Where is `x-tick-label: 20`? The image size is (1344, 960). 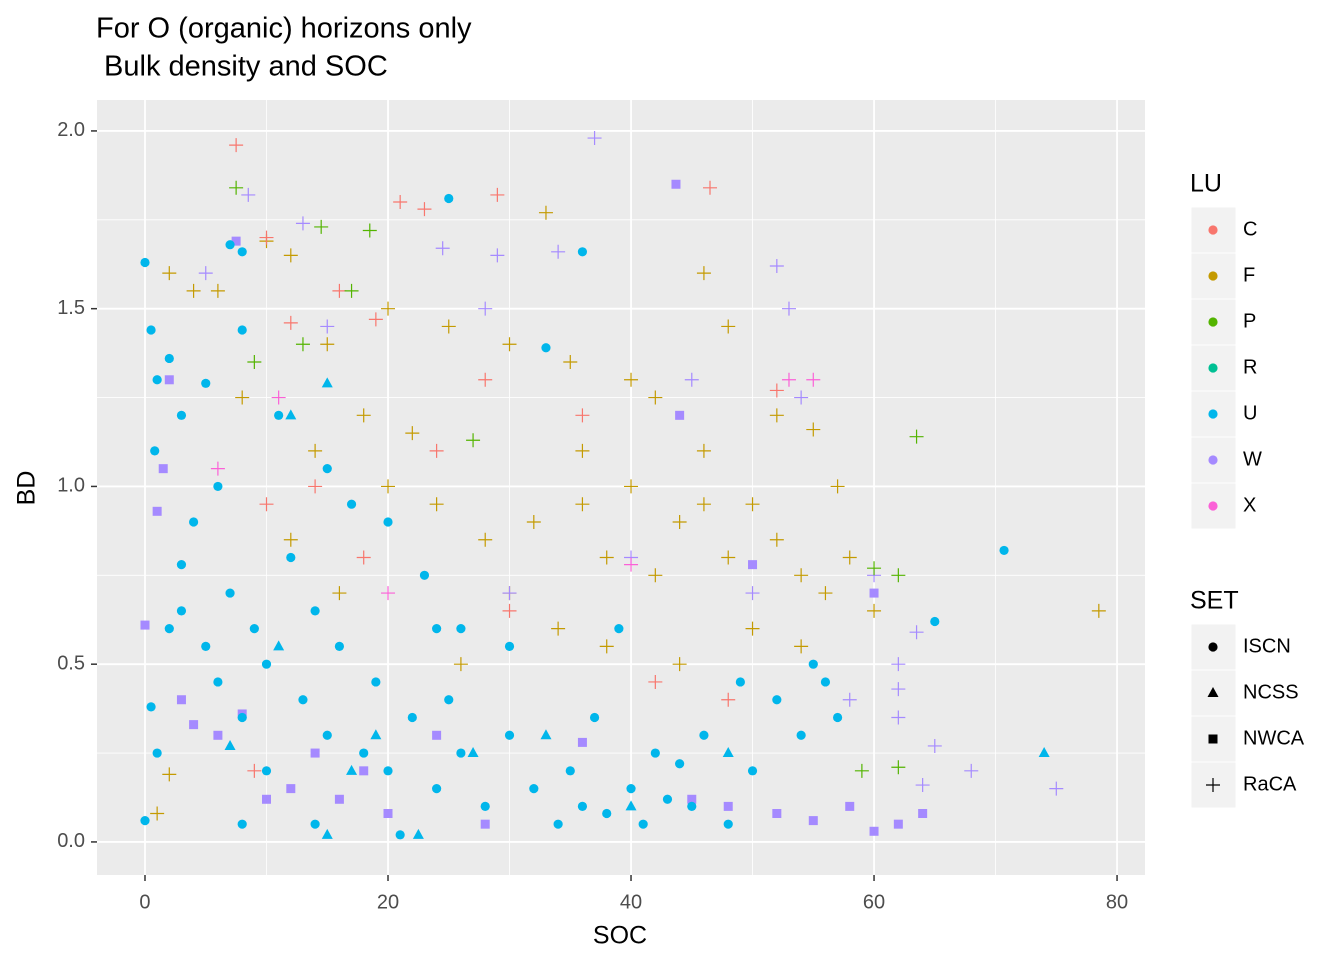
x-tick-label: 20 is located at coordinates (388, 902).